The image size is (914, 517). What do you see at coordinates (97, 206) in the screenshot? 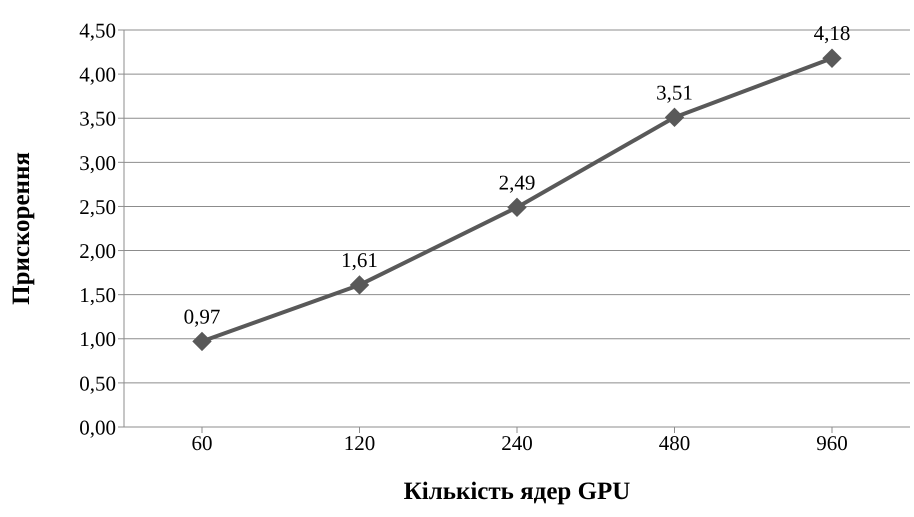
I see `y-tick-label: 2,50` at bounding box center [97, 206].